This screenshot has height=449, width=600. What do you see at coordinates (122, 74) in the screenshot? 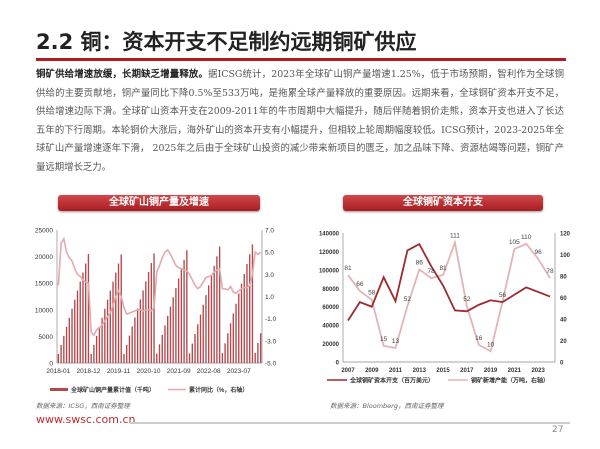
I see `body-lead: 铜矿供给增速放缓，长期缺乏增量释放。` at bounding box center [122, 74].